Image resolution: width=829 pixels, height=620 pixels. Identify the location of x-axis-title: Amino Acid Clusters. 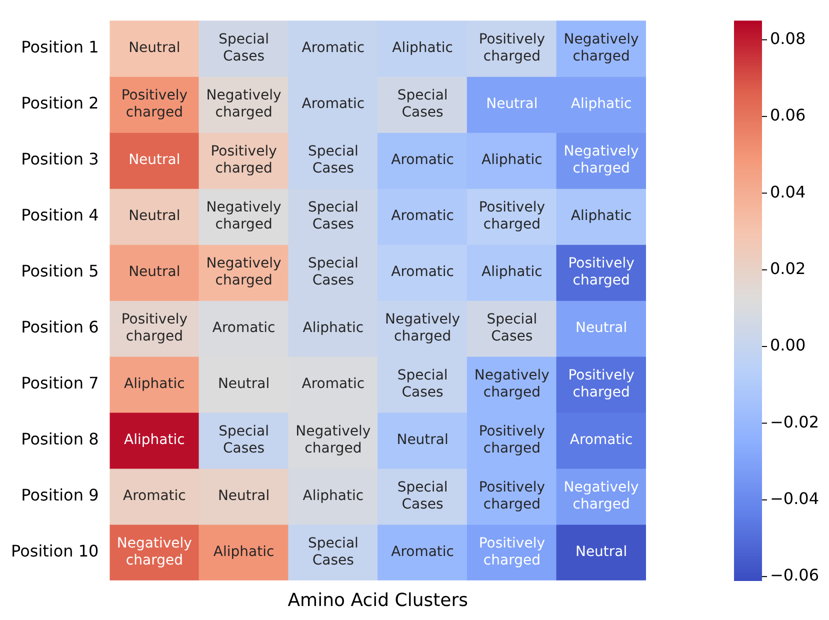
(378, 600).